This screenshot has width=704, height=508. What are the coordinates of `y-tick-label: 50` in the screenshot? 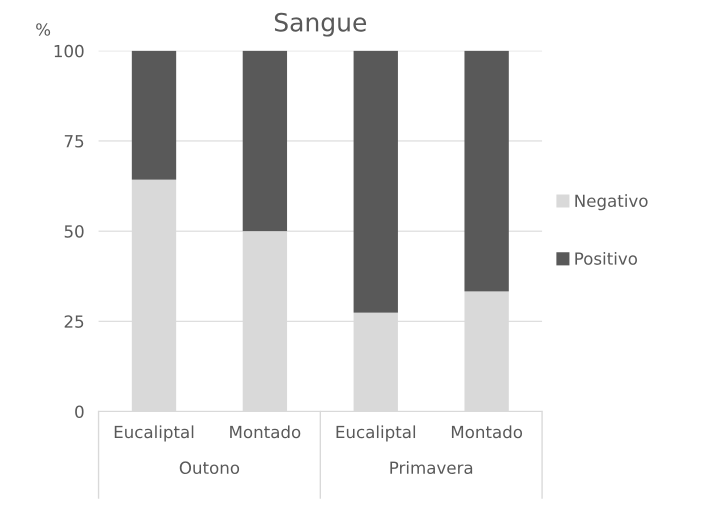 It's located at (74, 231).